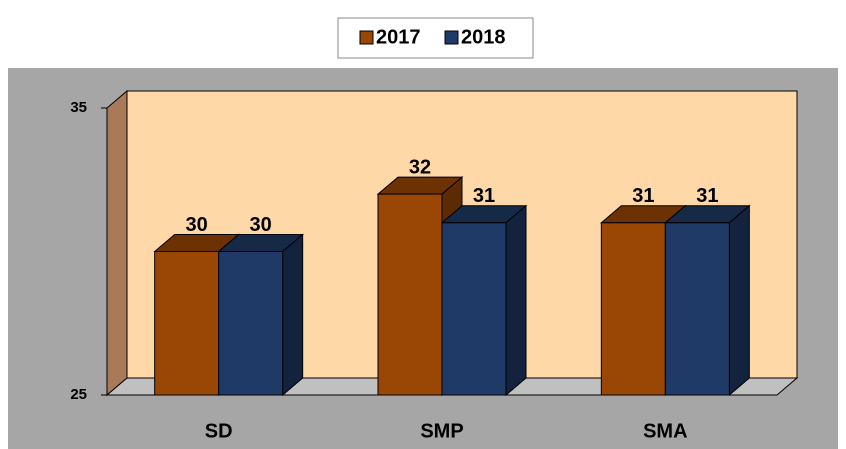 The width and height of the screenshot is (846, 449). I want to click on x-tick-label: SMP, so click(441, 431).